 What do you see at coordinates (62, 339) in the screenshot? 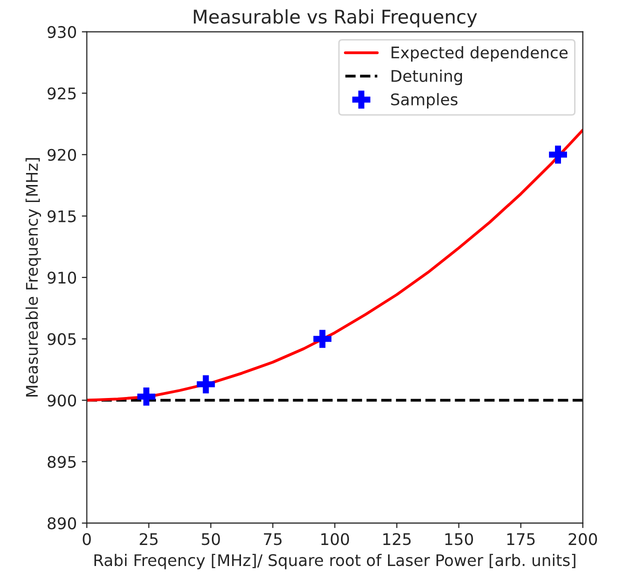
I see `y-tick-label: 905` at bounding box center [62, 339].